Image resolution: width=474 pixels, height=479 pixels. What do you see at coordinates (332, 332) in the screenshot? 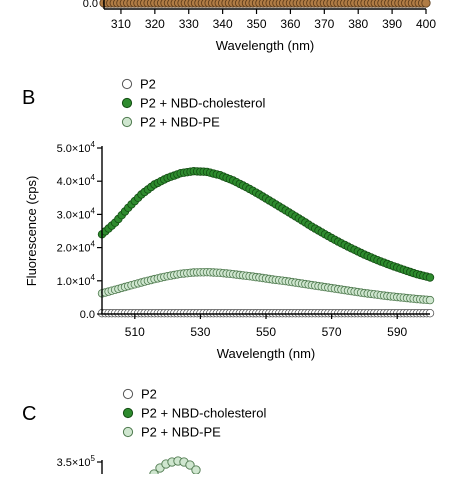
I see `x-tick-label: 570` at bounding box center [332, 332].